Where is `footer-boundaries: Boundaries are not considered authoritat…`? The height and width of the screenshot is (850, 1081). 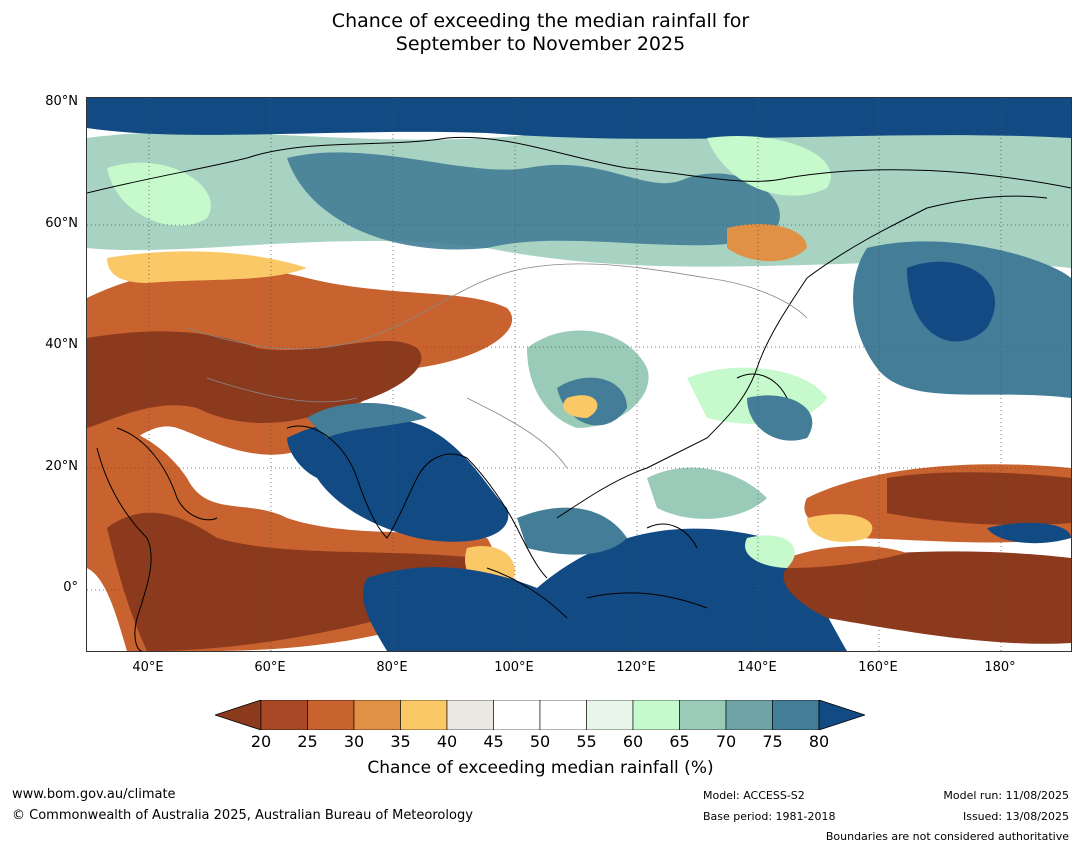 footer-boundaries: Boundaries are not considered authoritat… is located at coordinates (947, 836).